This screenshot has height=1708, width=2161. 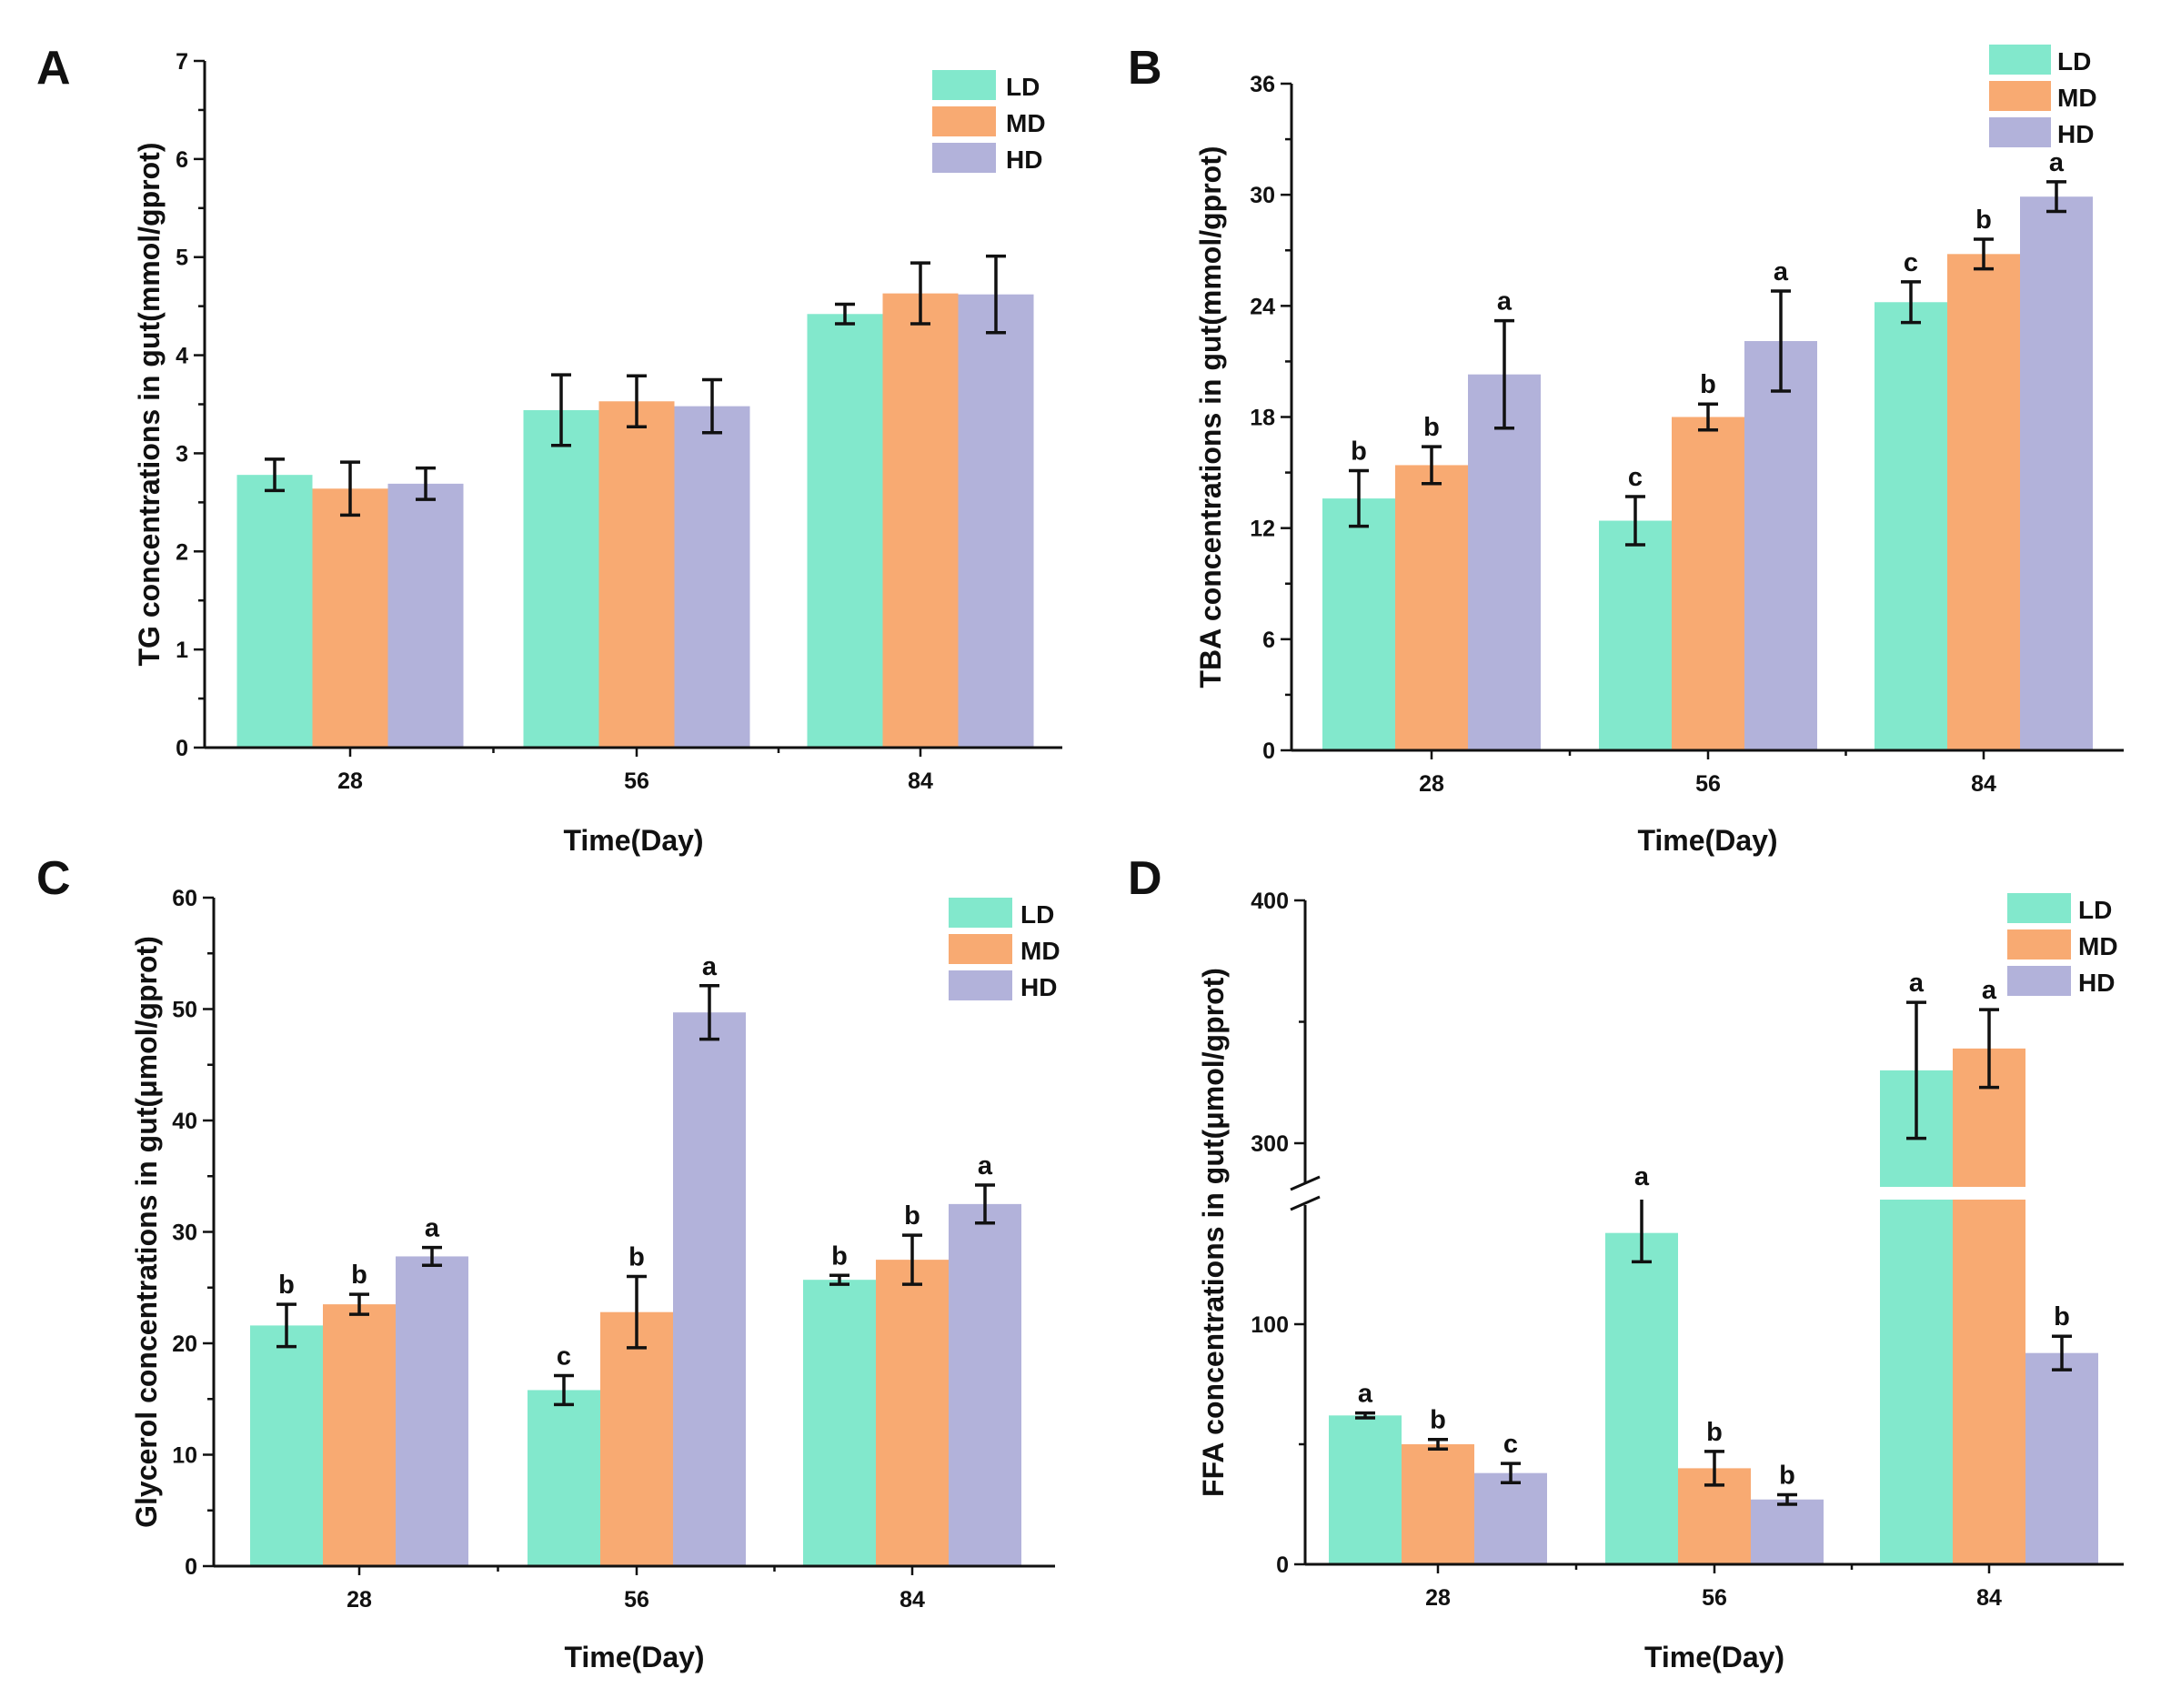 I want to click on y-tick-label: 7, so click(x=182, y=62).